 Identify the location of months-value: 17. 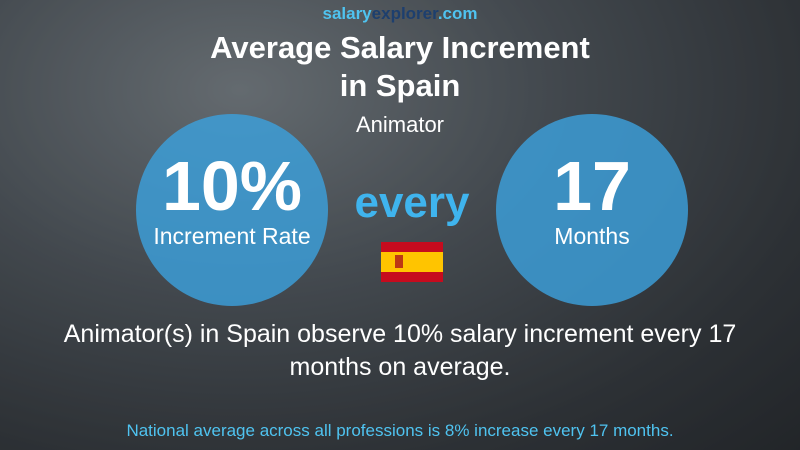
(592, 186).